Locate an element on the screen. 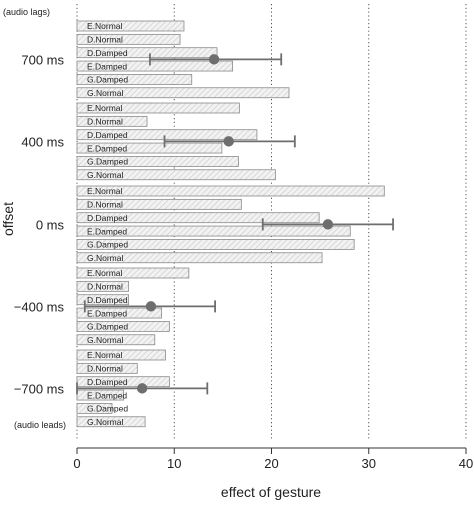  x-tick-label: 40 is located at coordinates (466, 463).